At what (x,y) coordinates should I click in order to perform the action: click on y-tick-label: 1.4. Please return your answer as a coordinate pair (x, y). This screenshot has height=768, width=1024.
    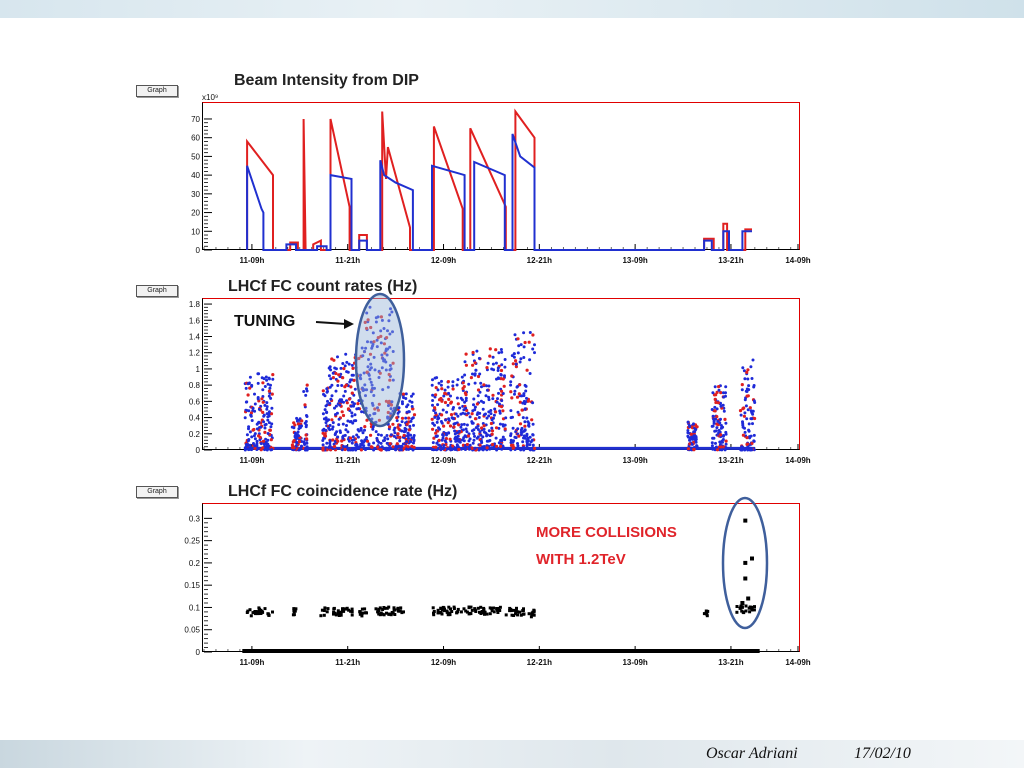
    Looking at the image, I should click on (195, 336).